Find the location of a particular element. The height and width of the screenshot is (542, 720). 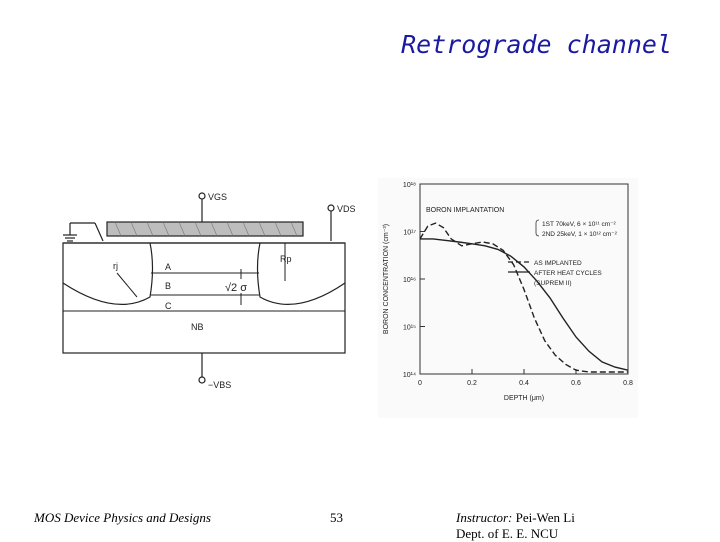

label-rj: rj is located at coordinates (115, 266).